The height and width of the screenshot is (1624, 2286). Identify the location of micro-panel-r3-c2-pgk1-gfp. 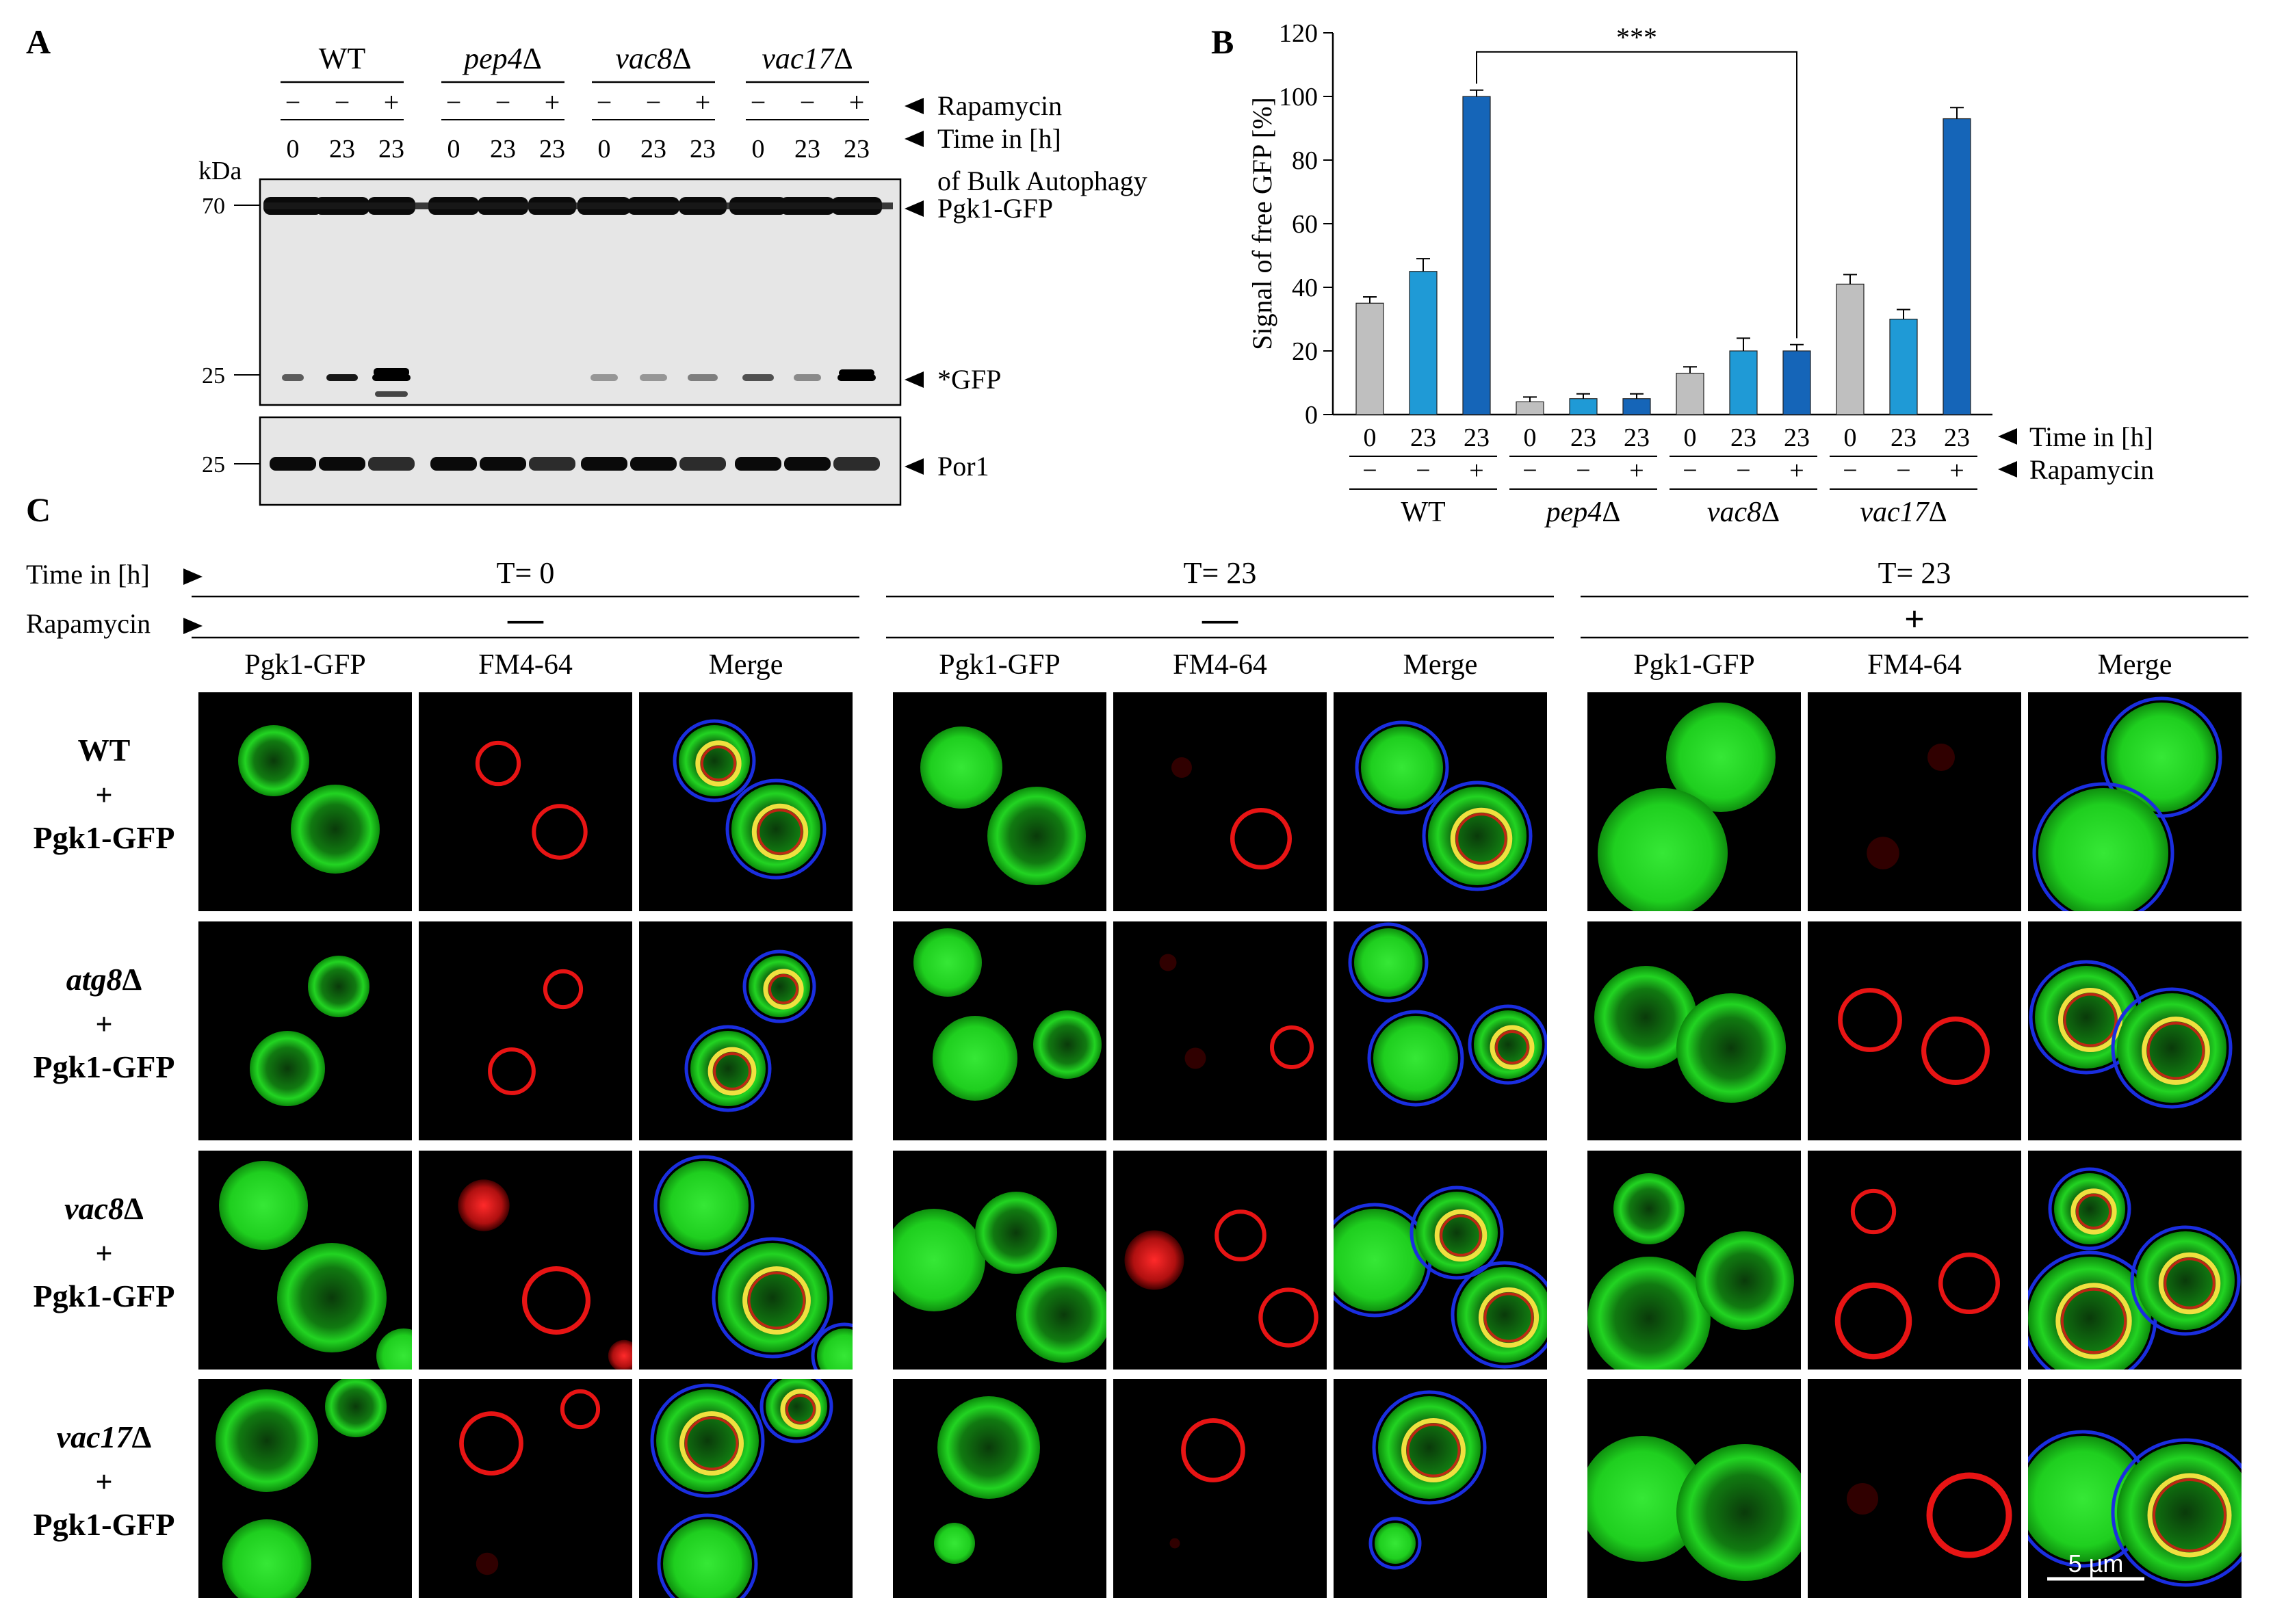
(1694, 1488).